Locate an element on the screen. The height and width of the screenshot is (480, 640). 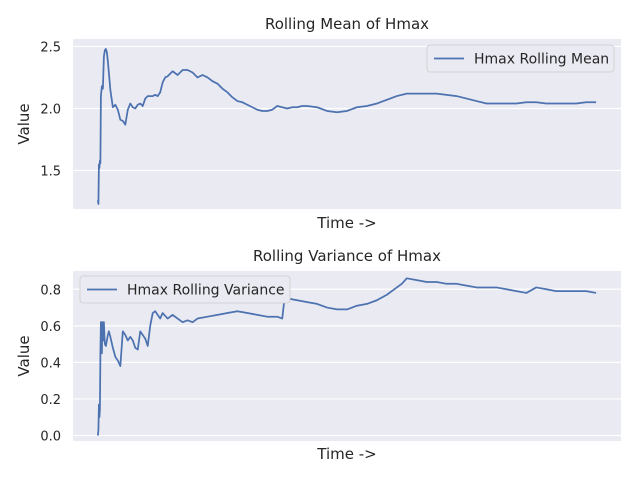
y-tick-label: 0.2 is located at coordinates (50, 400).